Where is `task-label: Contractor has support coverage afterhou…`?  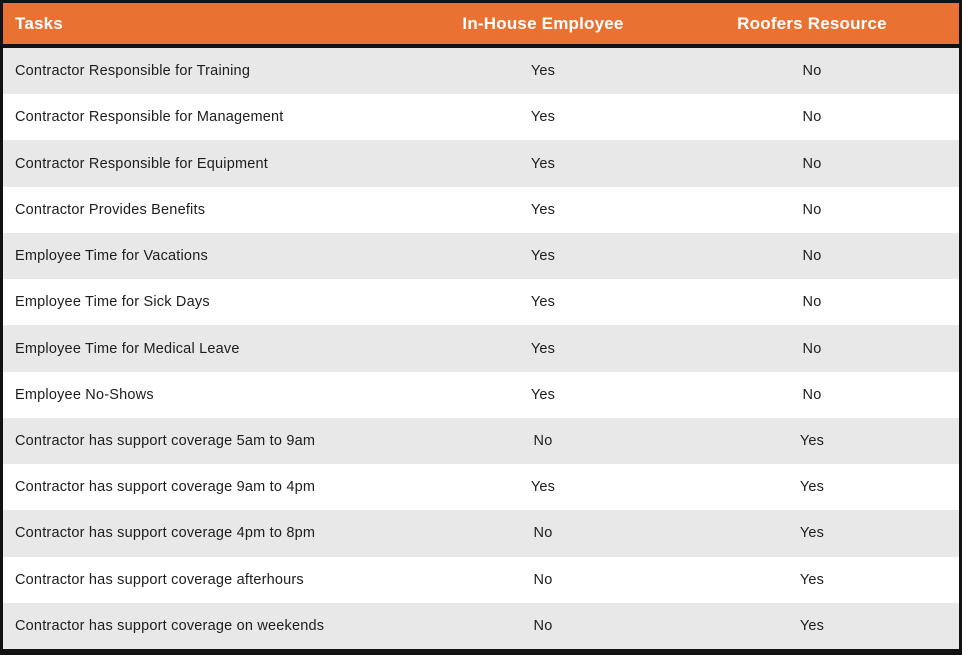
task-label: Contractor has support coverage afterhou… is located at coordinates (159, 579).